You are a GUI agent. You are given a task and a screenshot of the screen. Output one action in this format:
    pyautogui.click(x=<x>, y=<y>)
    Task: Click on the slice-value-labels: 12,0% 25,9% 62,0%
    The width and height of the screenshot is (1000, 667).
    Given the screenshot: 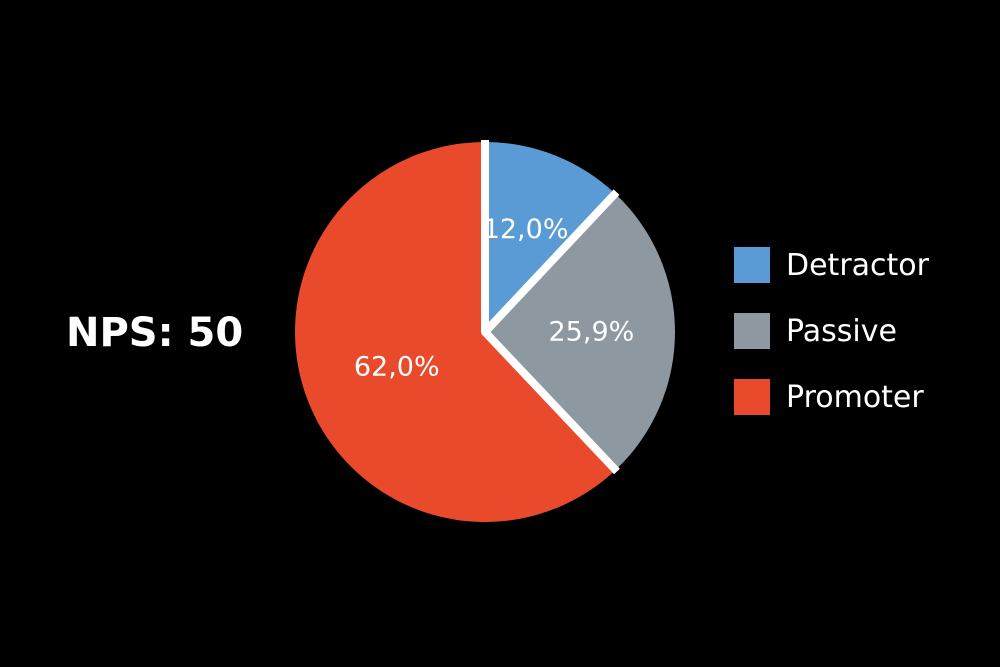 What is the action you would take?
    pyautogui.click(x=494, y=298)
    